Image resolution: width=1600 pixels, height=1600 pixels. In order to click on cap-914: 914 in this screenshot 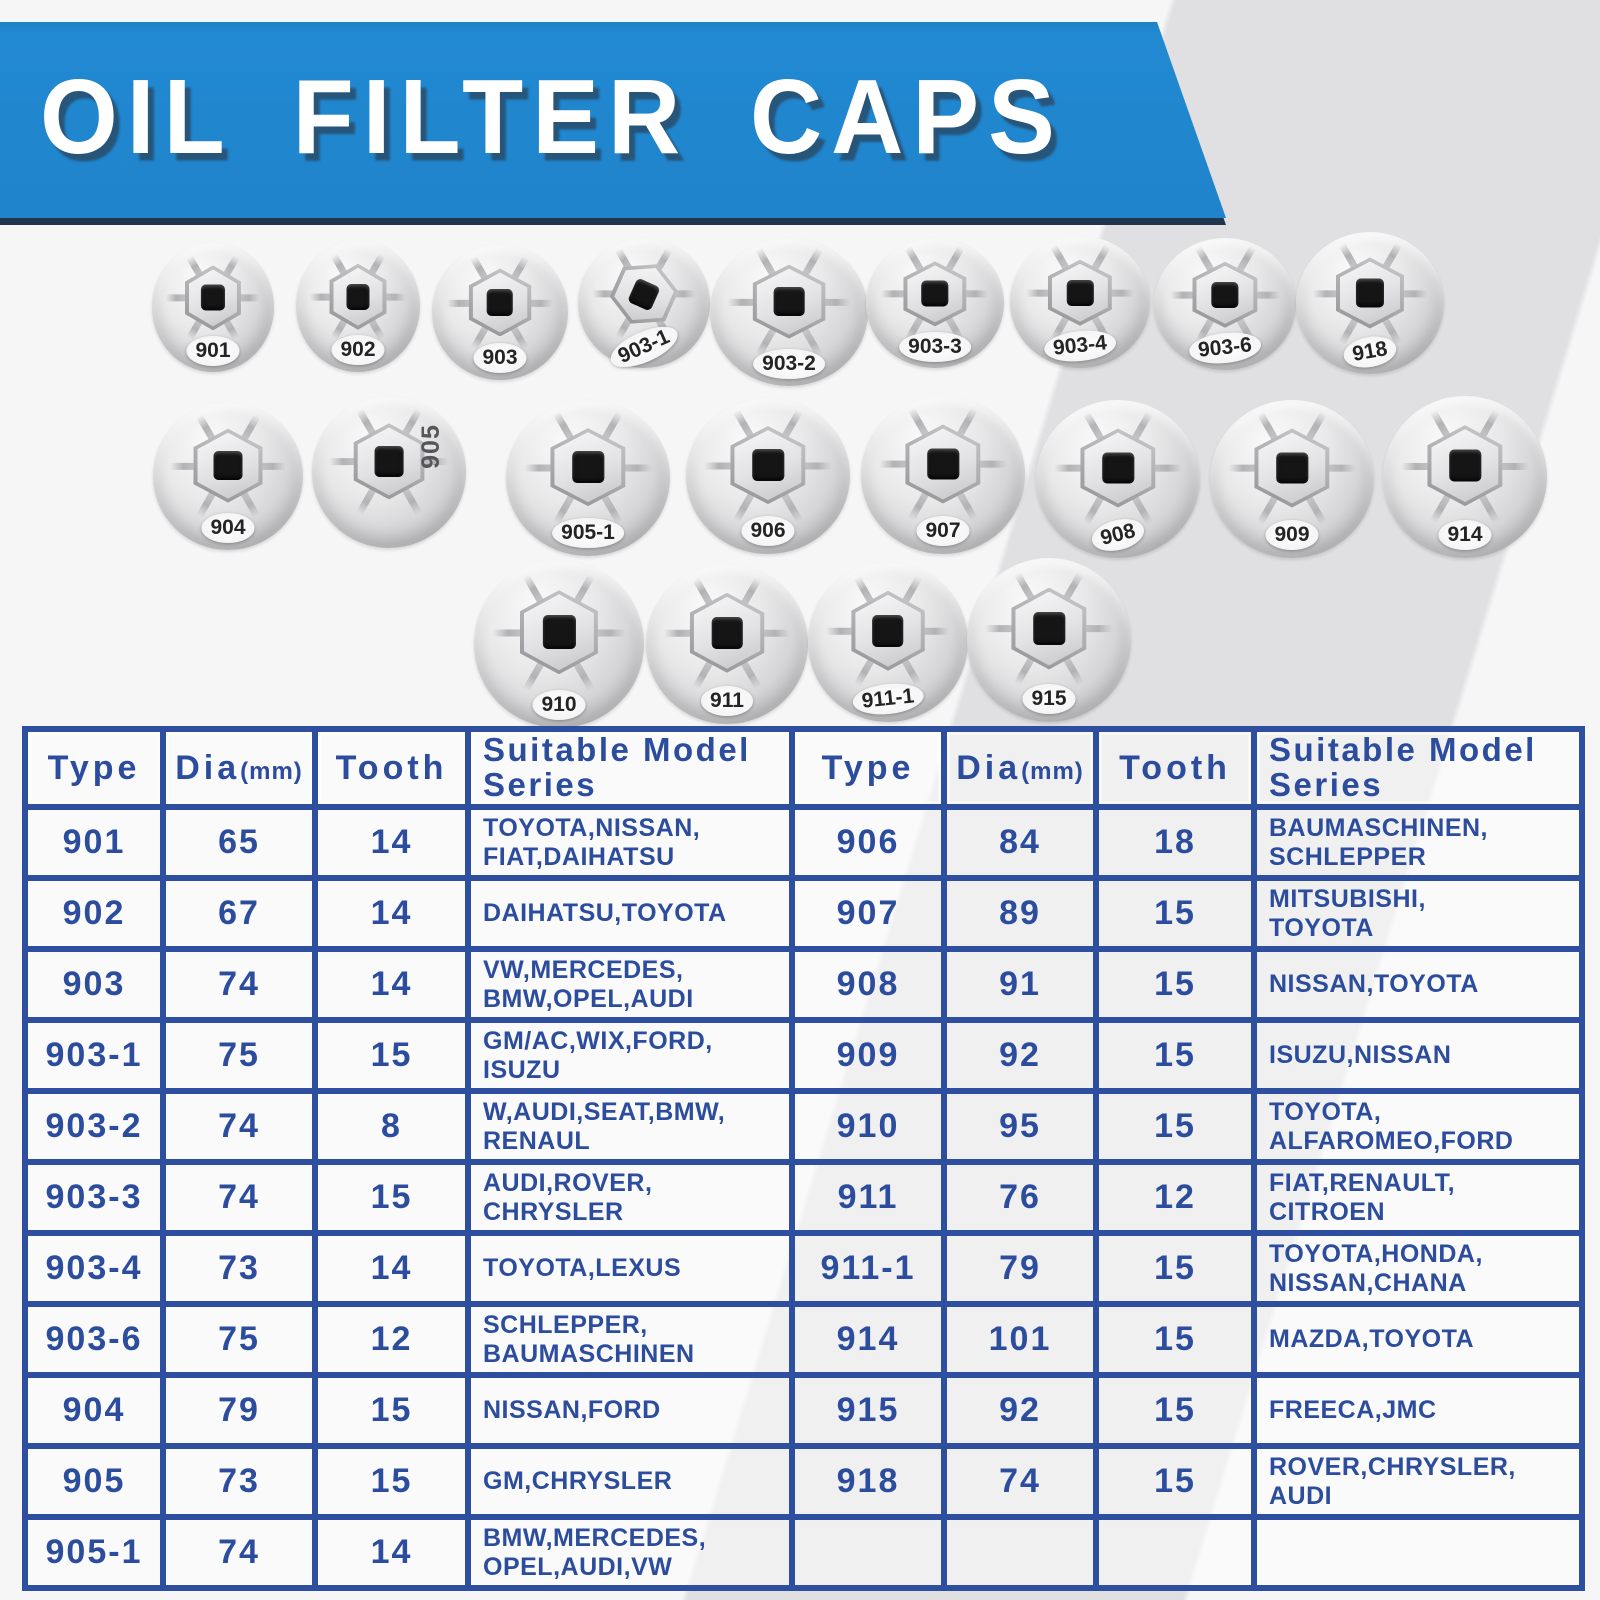, I will do `click(1465, 477)`.